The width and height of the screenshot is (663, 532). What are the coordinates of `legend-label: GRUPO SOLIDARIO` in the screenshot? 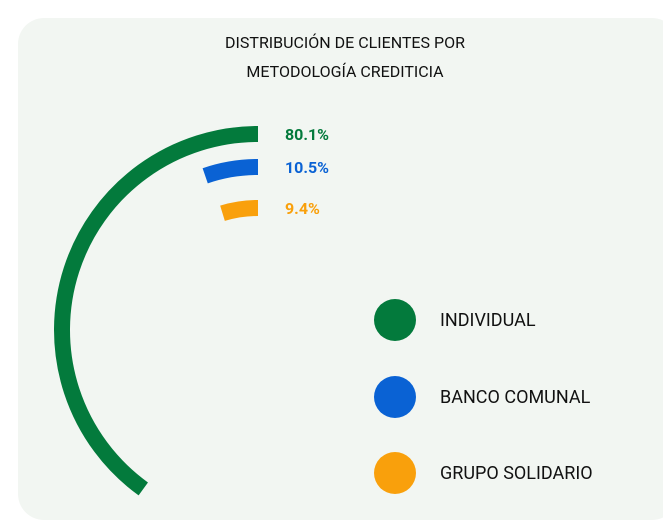 It's located at (516, 473).